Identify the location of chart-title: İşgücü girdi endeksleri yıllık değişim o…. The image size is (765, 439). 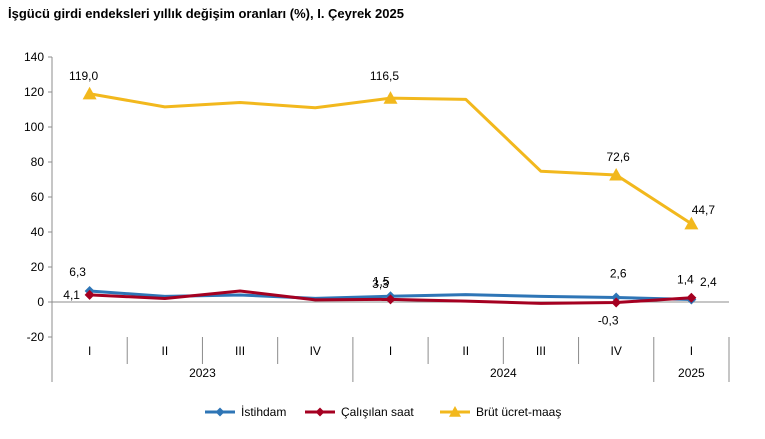
(206, 13).